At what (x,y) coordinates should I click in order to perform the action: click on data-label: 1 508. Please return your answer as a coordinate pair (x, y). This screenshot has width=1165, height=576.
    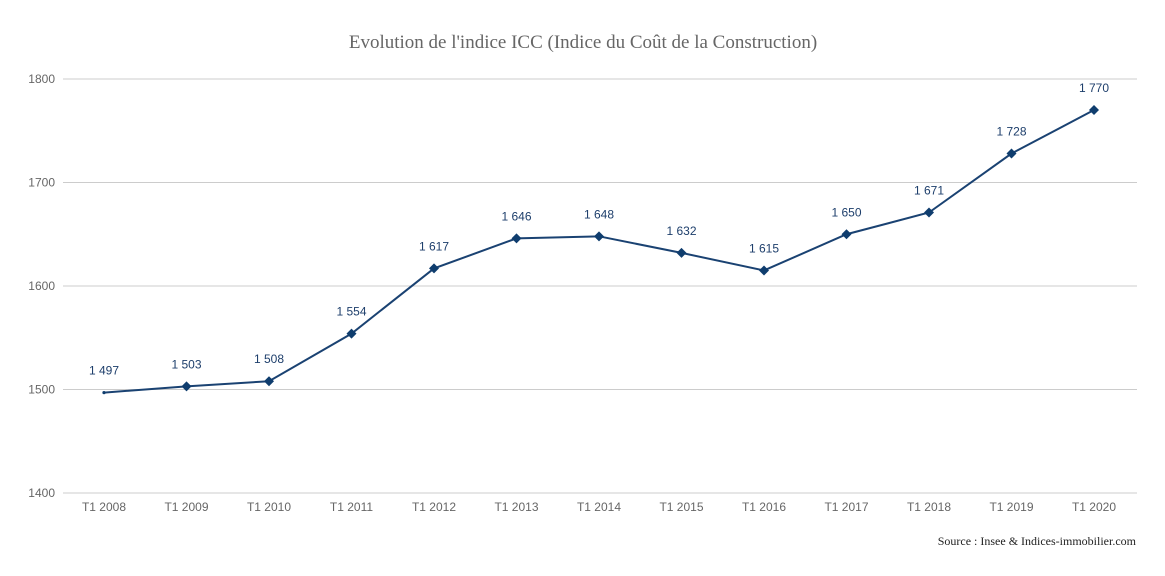
    Looking at the image, I should click on (269, 359).